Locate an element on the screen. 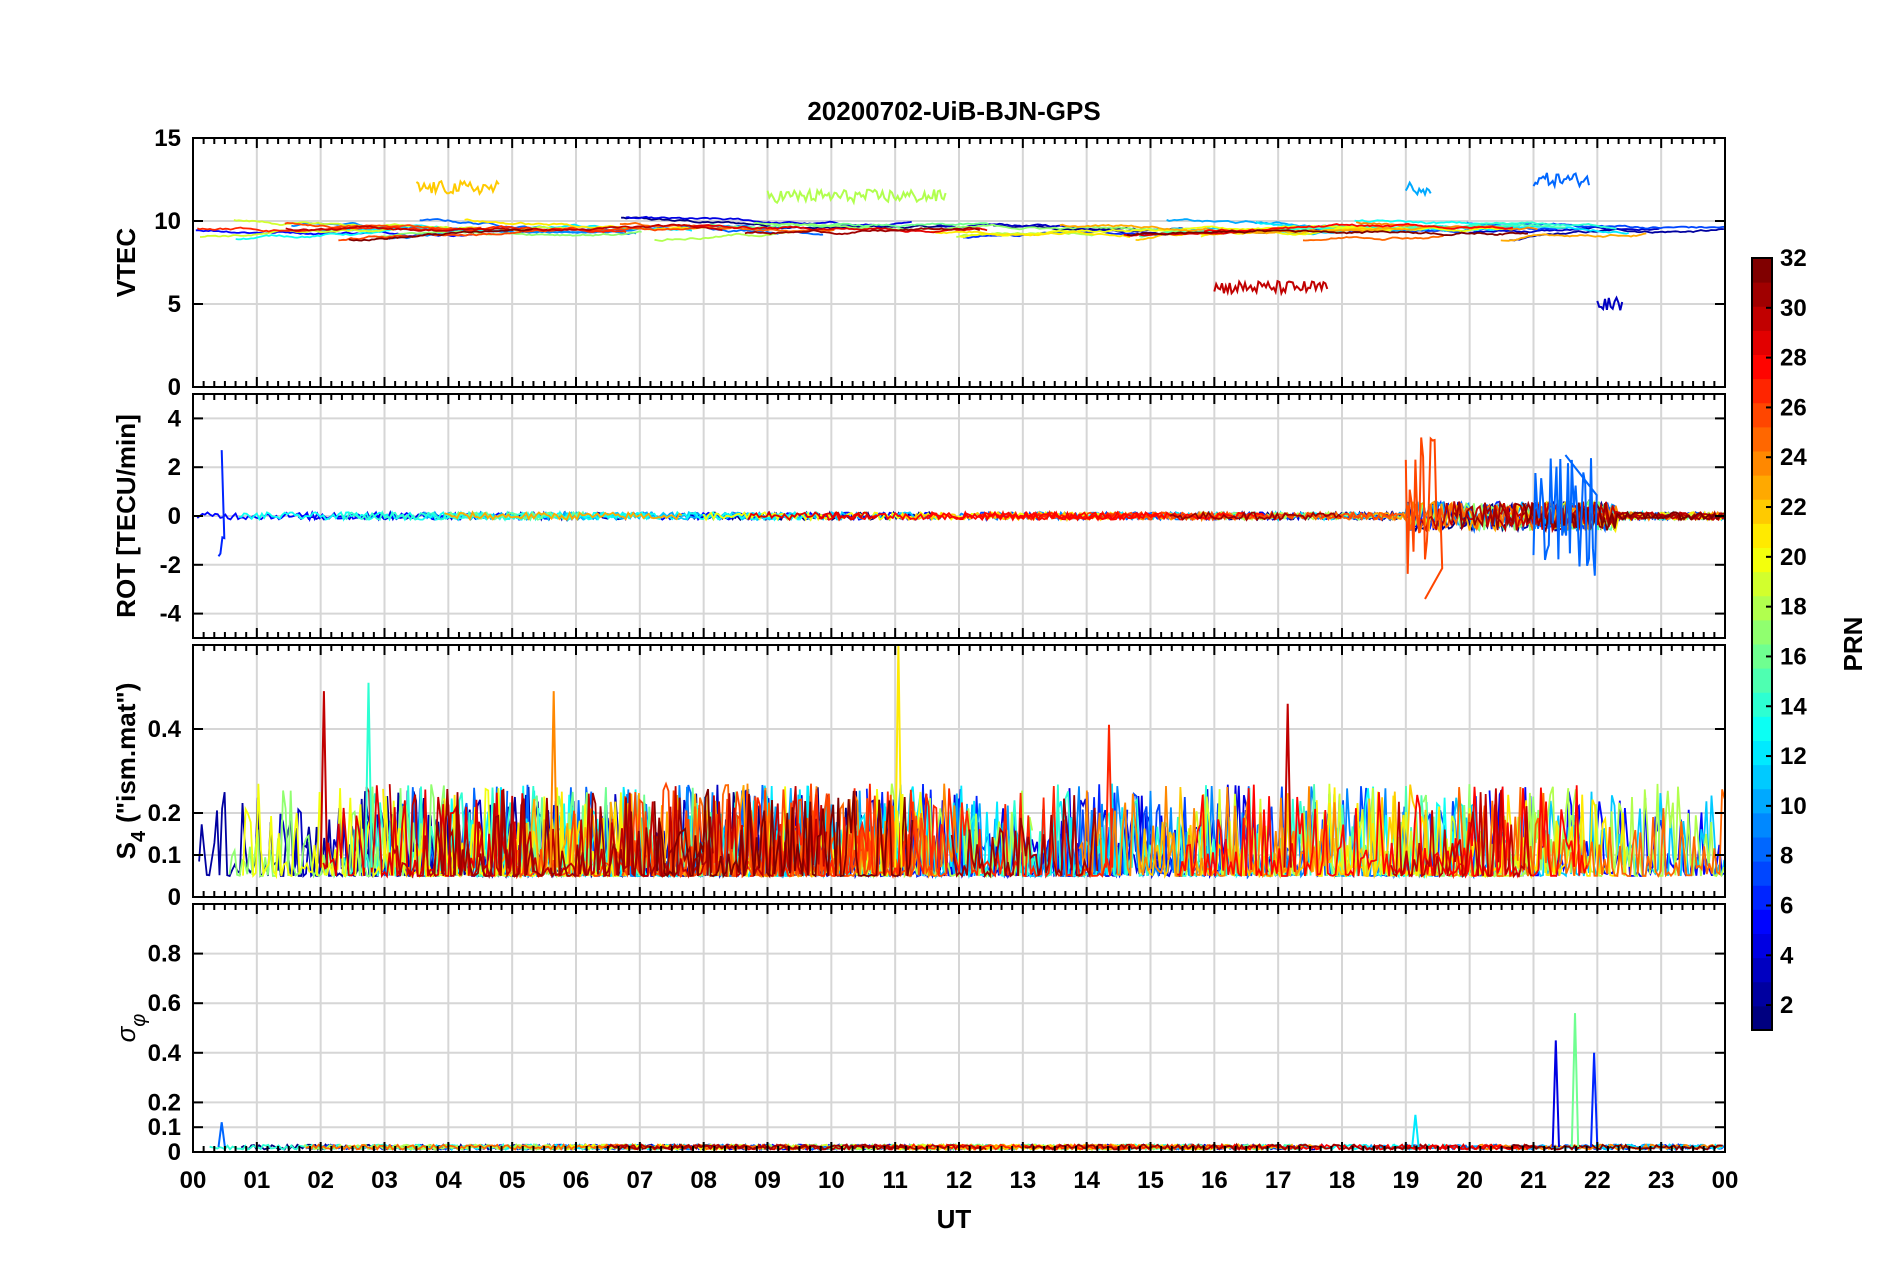 The width and height of the screenshot is (1902, 1272). colorbar-tick-label: 4 is located at coordinates (1787, 955).